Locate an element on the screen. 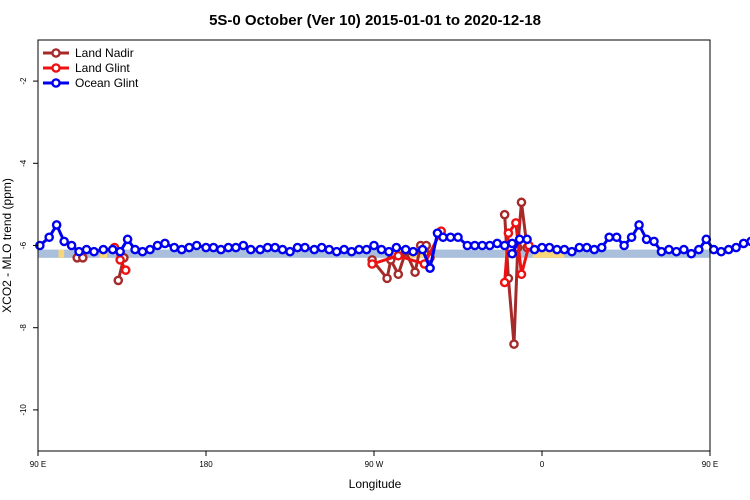  y-tick-label: -8 is located at coordinates (23, 328).